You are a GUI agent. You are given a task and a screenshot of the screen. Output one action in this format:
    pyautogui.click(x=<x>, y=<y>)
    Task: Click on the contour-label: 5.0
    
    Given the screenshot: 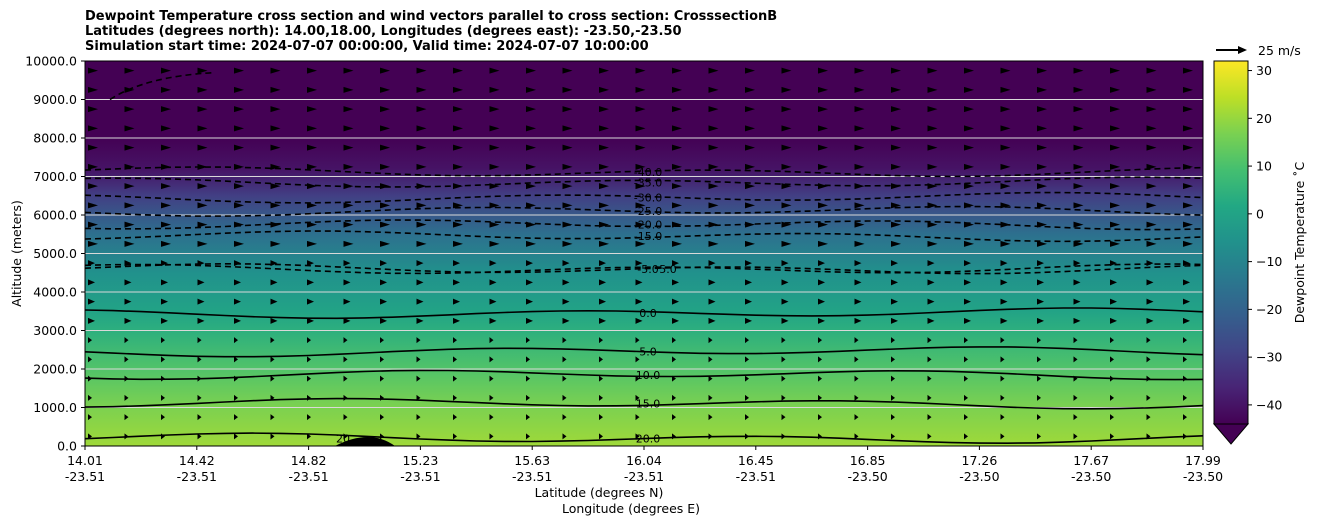 What is the action you would take?
    pyautogui.click(x=648, y=352)
    